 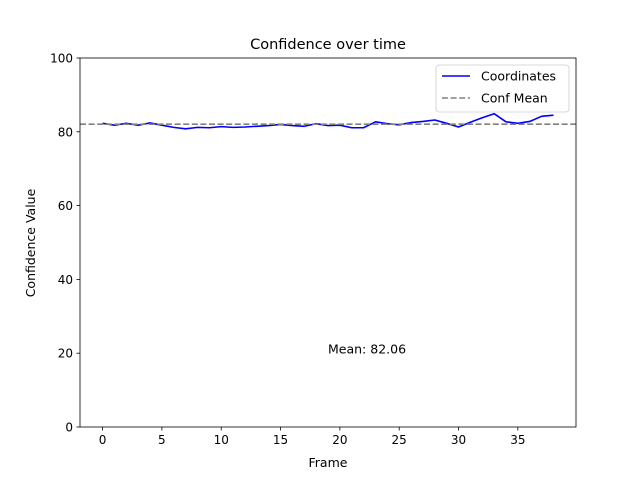 I want to click on x-axis-label: Frame, so click(x=328, y=462).